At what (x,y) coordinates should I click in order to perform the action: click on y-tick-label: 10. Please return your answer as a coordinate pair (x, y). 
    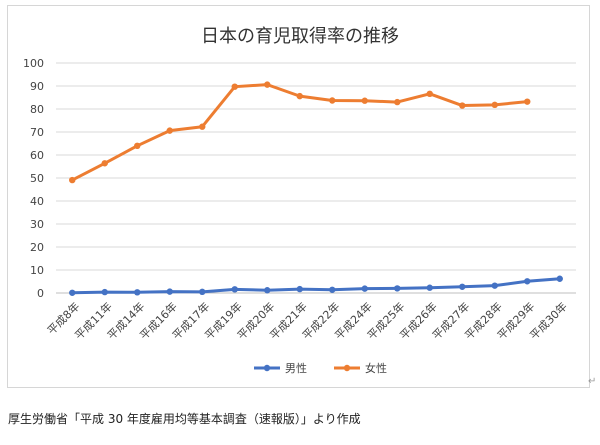
    Looking at the image, I should click on (37, 270).